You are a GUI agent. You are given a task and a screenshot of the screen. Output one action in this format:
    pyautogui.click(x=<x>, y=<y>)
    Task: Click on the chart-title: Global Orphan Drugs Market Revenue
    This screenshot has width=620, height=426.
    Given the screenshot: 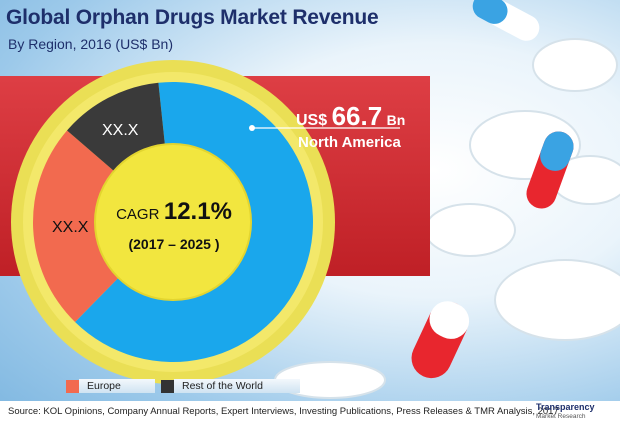 What is the action you would take?
    pyautogui.click(x=192, y=17)
    